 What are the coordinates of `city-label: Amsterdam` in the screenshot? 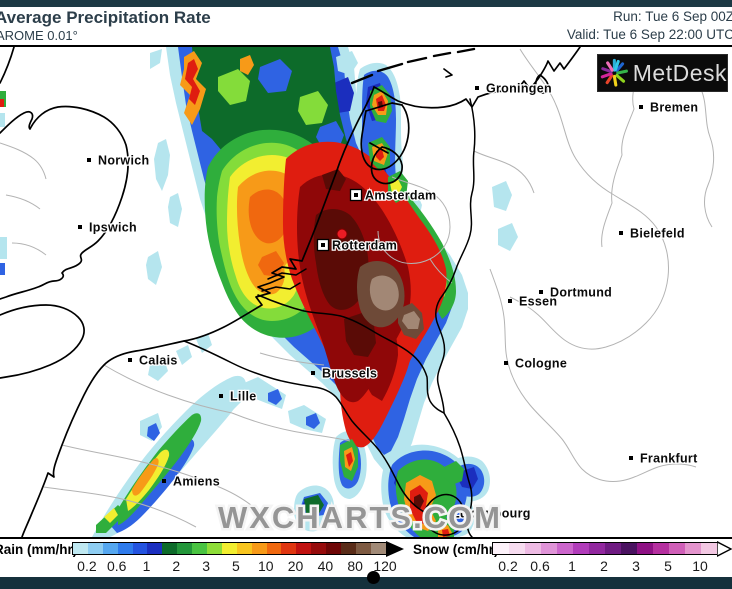 It's located at (400, 196).